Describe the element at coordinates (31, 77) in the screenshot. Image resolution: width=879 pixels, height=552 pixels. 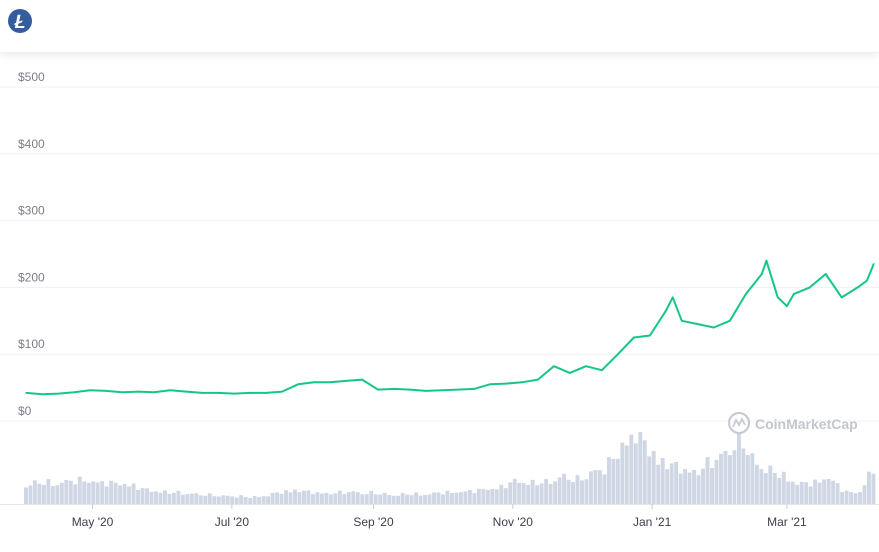
I see `y-tick-label: $500` at that location.